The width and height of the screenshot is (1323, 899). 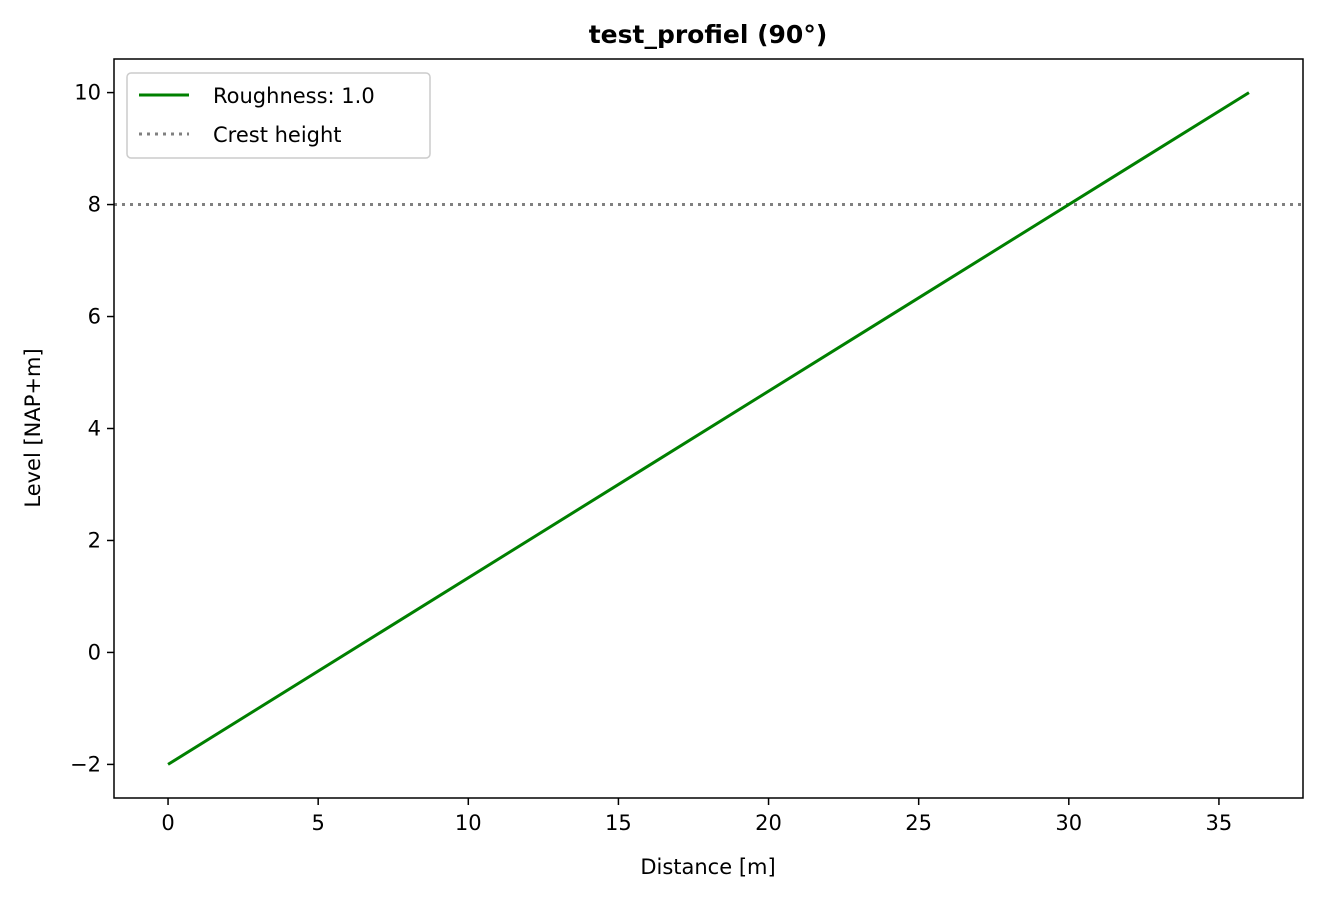 What do you see at coordinates (94, 540) in the screenshot?
I see `y-tick-label: 2` at bounding box center [94, 540].